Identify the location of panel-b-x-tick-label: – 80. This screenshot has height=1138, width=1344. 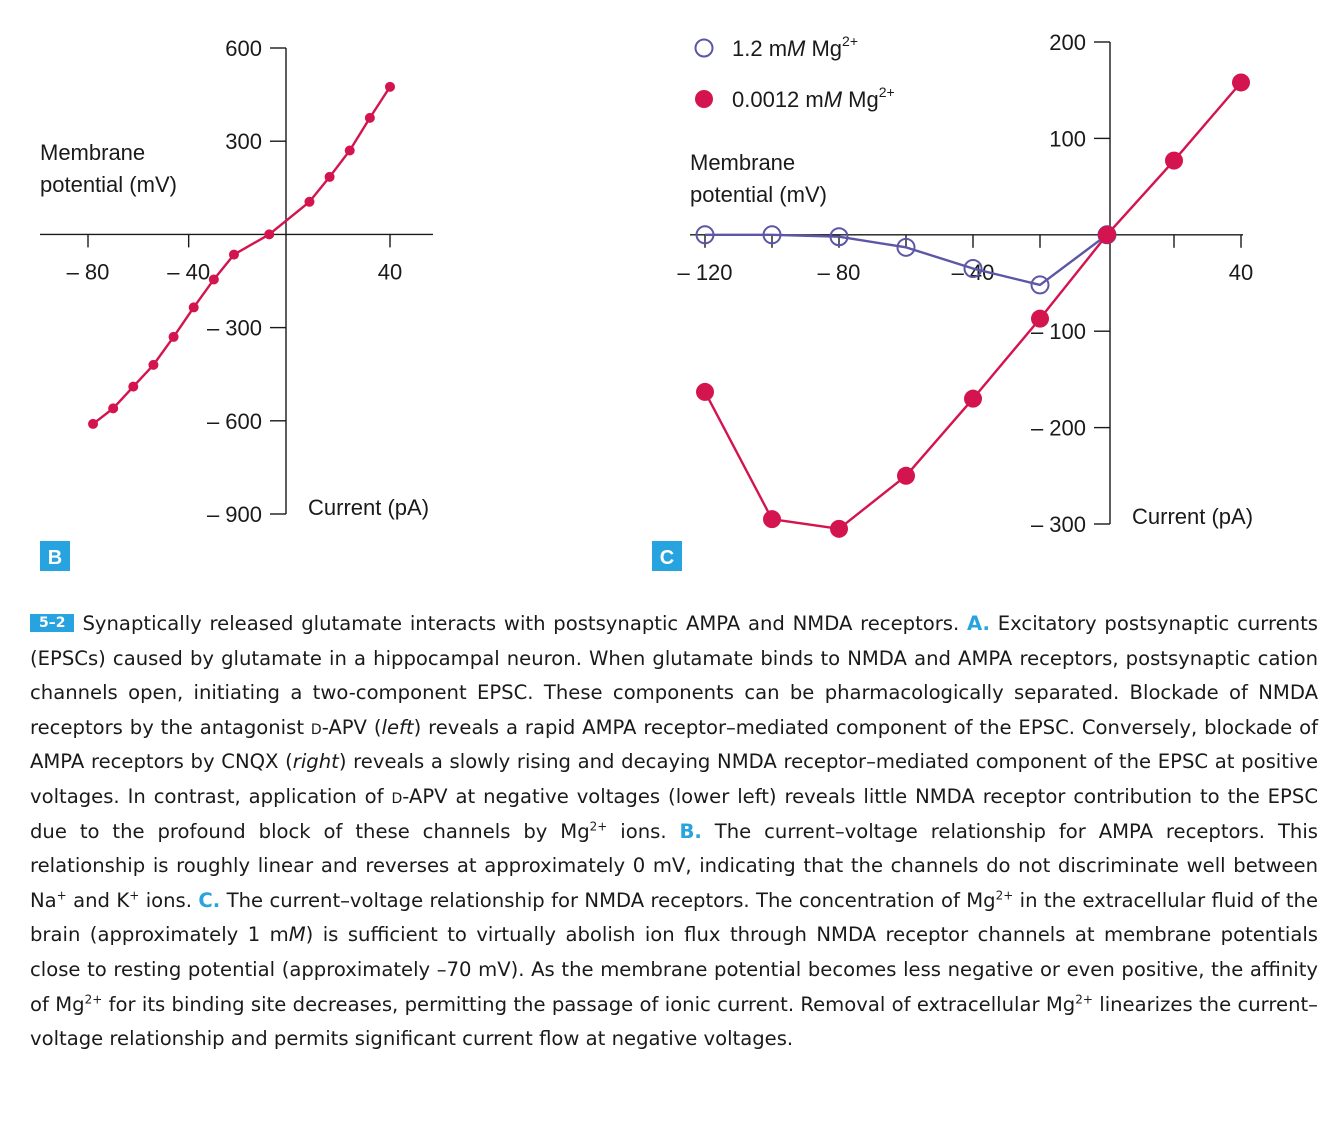
(88, 271).